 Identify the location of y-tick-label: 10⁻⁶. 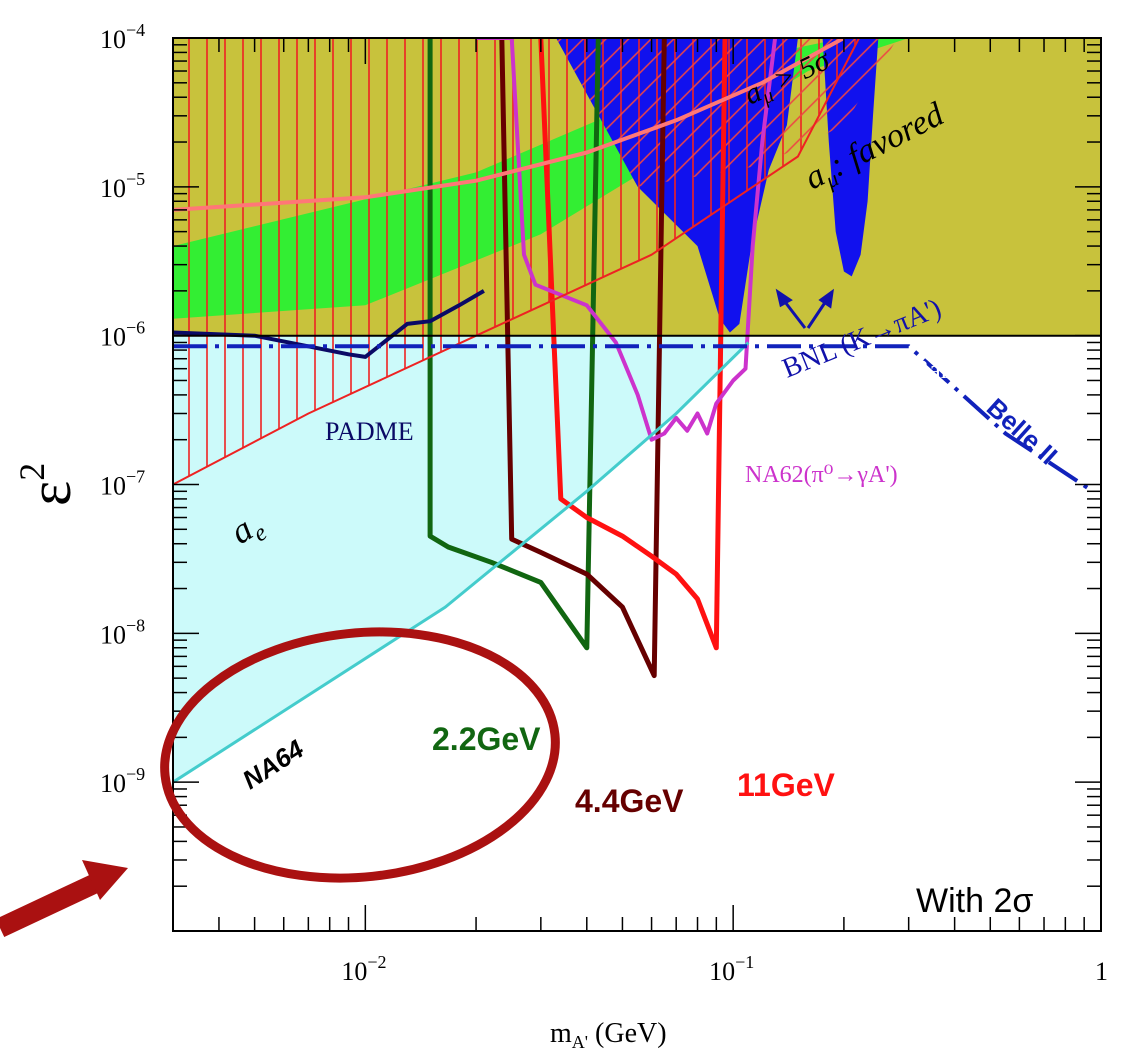
(122, 335).